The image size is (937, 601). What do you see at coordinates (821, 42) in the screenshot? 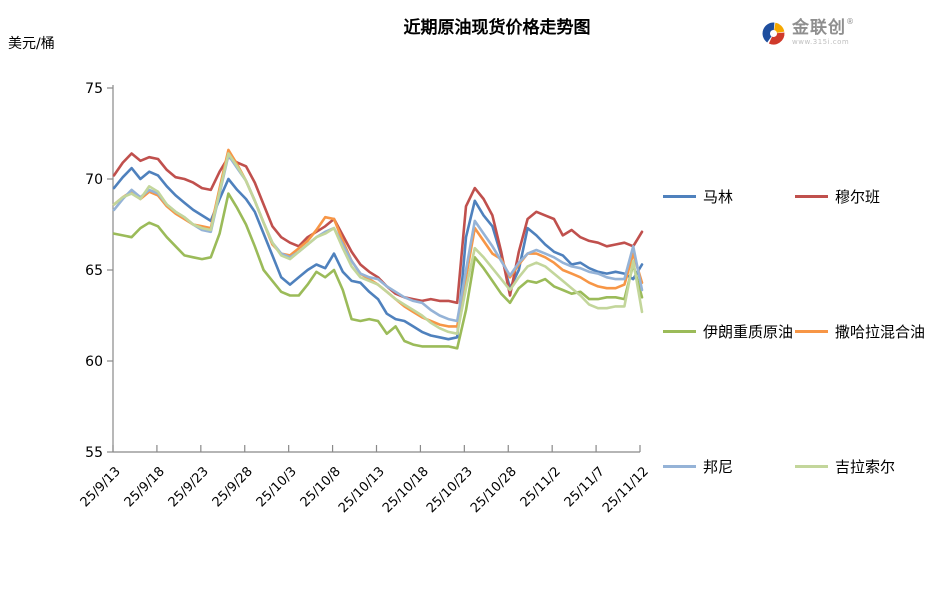
I see `logo-subtext: www.315i.com` at bounding box center [821, 42].